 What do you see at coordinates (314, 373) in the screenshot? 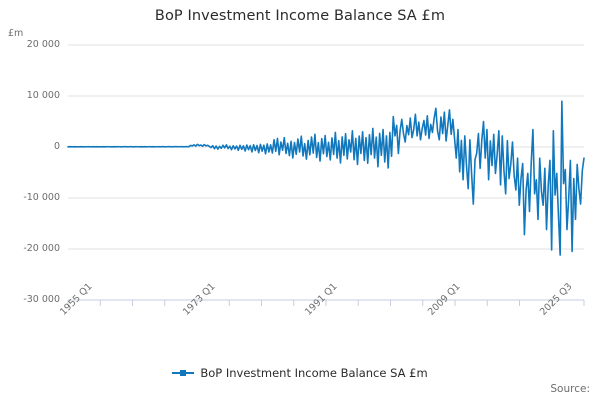
I see `legend-item-label: BoP Investment Income Balance SA £m` at bounding box center [314, 373].